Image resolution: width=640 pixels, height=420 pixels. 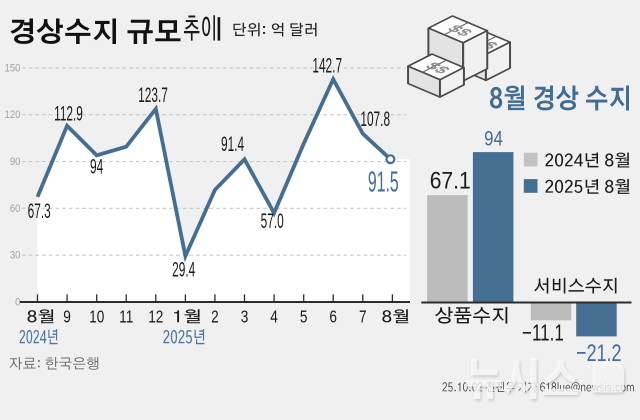 I want to click on svg-text: 67.3, so click(x=39, y=210).